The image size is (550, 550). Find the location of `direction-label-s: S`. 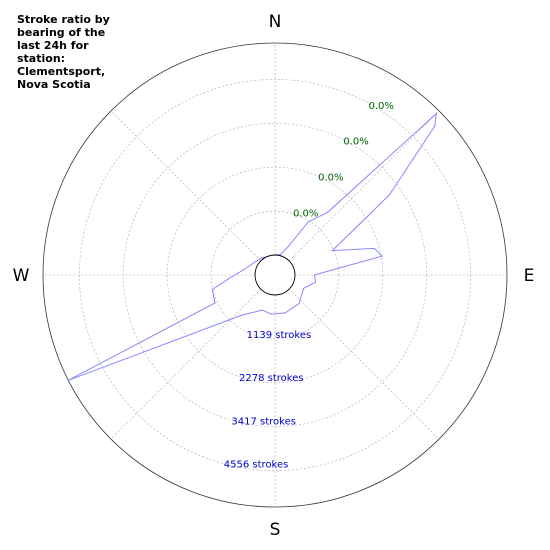

direction-label-s: S is located at coordinates (275, 530).